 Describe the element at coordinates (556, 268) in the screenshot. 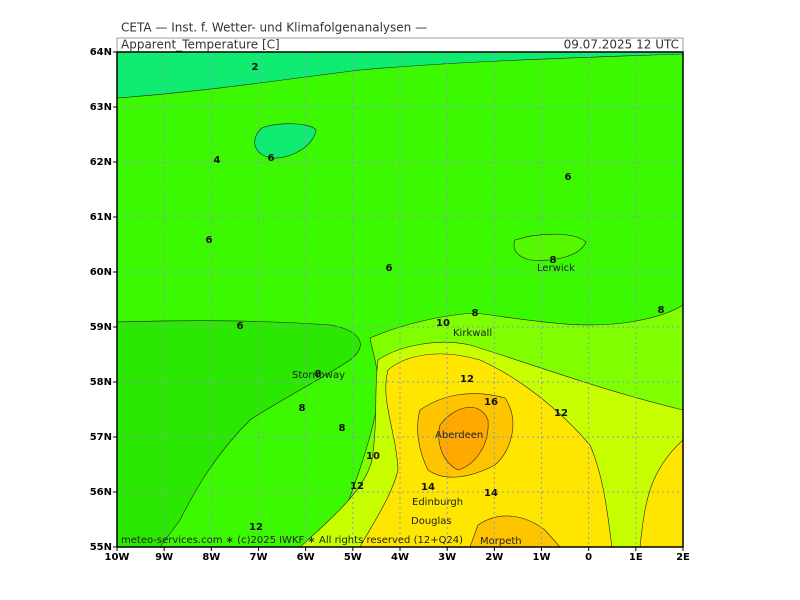

I see `place-name: Lerwick` at that location.